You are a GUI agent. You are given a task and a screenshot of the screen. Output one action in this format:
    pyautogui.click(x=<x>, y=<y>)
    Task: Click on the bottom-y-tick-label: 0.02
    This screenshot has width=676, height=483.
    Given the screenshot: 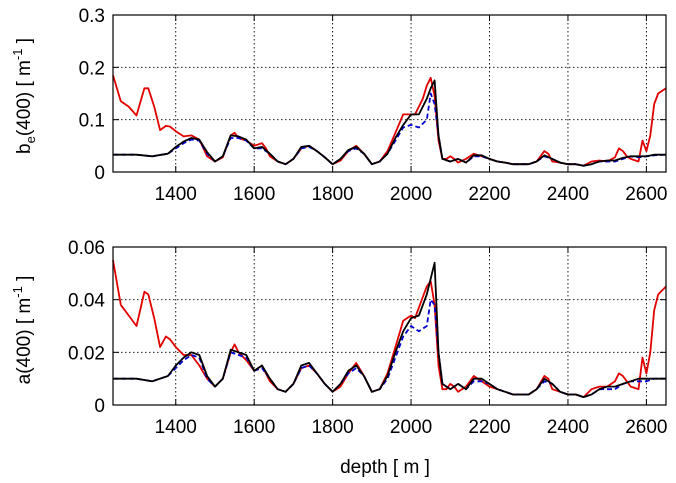 What is the action you would take?
    pyautogui.click(x=86, y=353)
    